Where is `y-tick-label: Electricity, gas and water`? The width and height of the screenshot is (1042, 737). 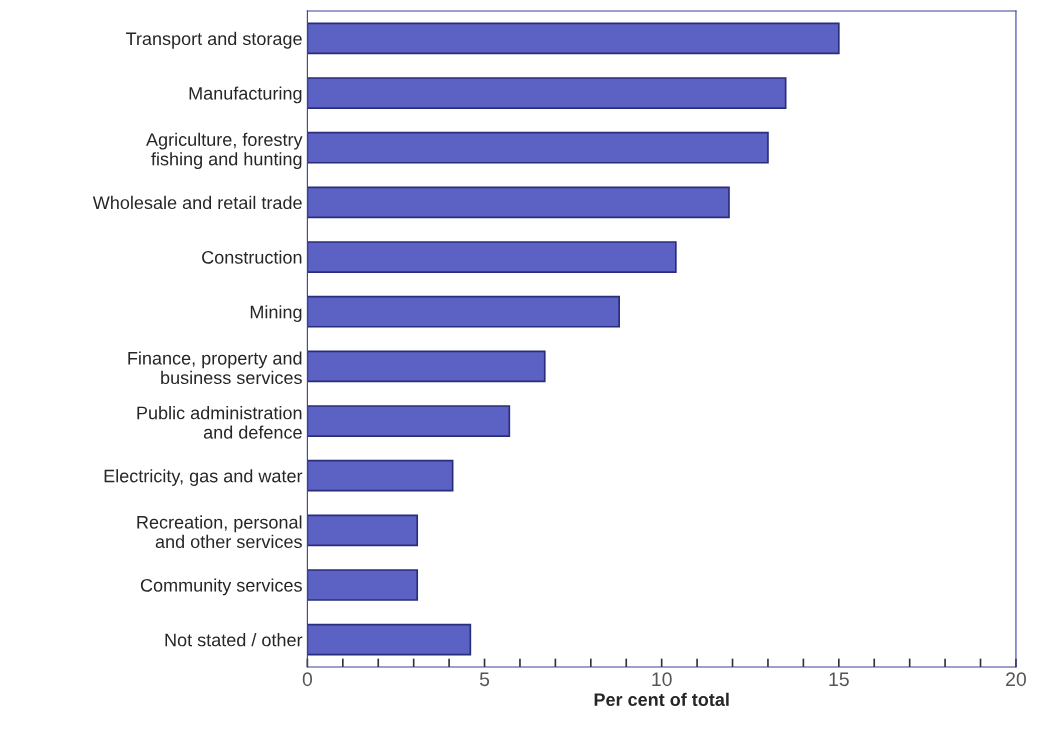
y-tick-label: Electricity, gas and water is located at coordinates (203, 477).